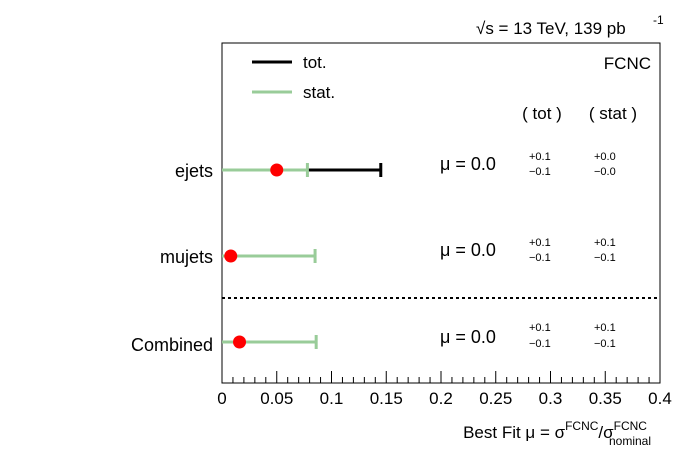  Describe the element at coordinates (240, 342) in the screenshot. I see `best-fit-marker-combined` at that location.